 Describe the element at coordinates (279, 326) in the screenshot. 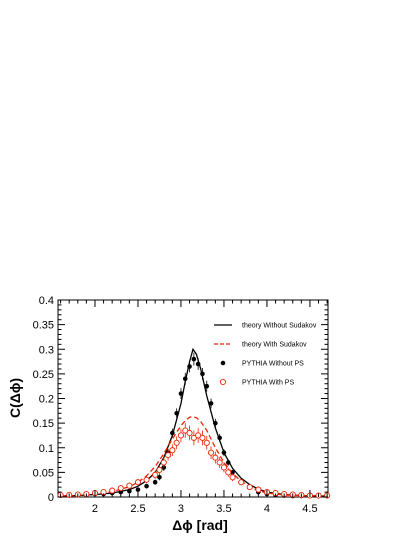

I see `legend-label: theory Without Sudakov` at that location.